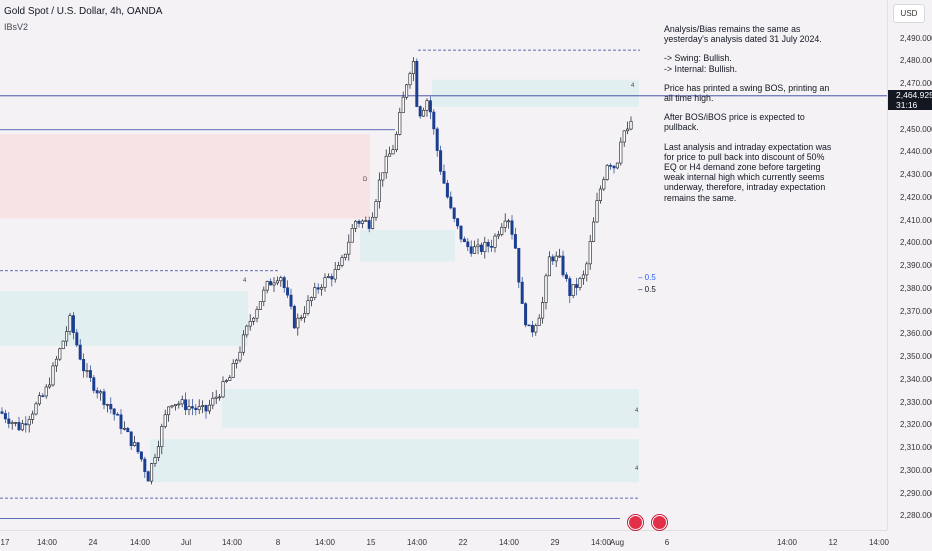 The image size is (932, 551). I want to click on currency-button: USD, so click(909, 13).